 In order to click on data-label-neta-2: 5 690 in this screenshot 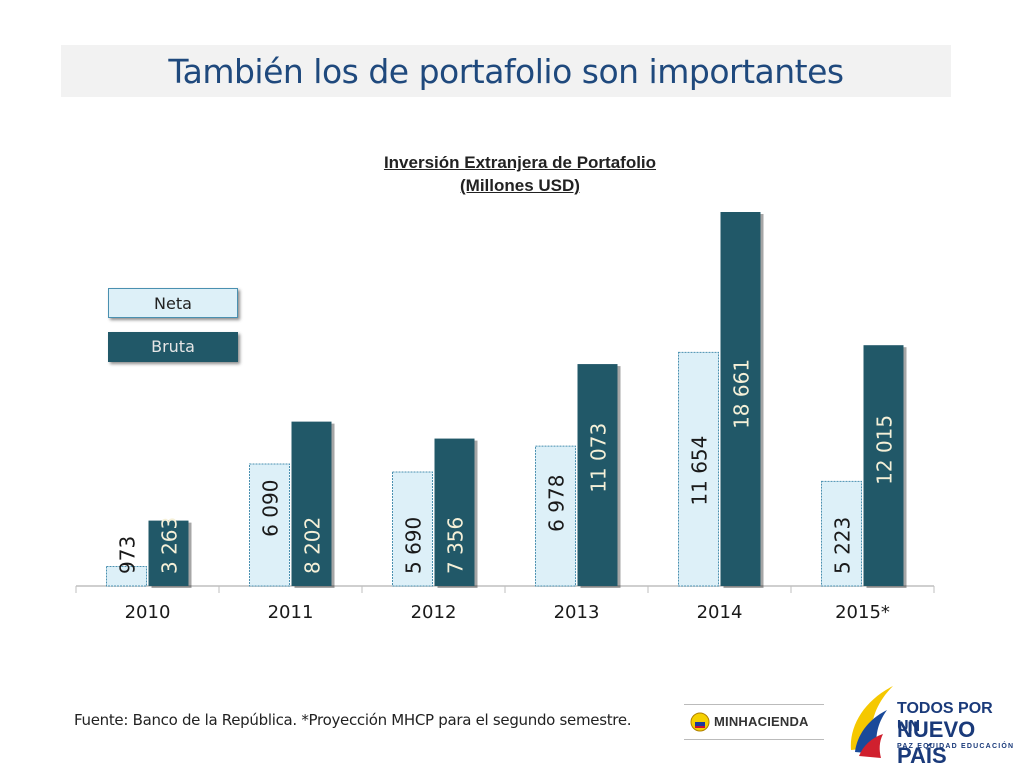, I will do `click(414, 545)`.